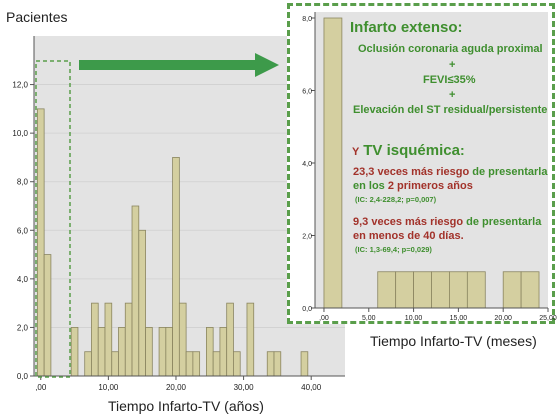 This screenshot has width=560, height=420. What do you see at coordinates (411, 150) in the screenshot?
I see `tv-heading-text: TV isquémica` at bounding box center [411, 150].